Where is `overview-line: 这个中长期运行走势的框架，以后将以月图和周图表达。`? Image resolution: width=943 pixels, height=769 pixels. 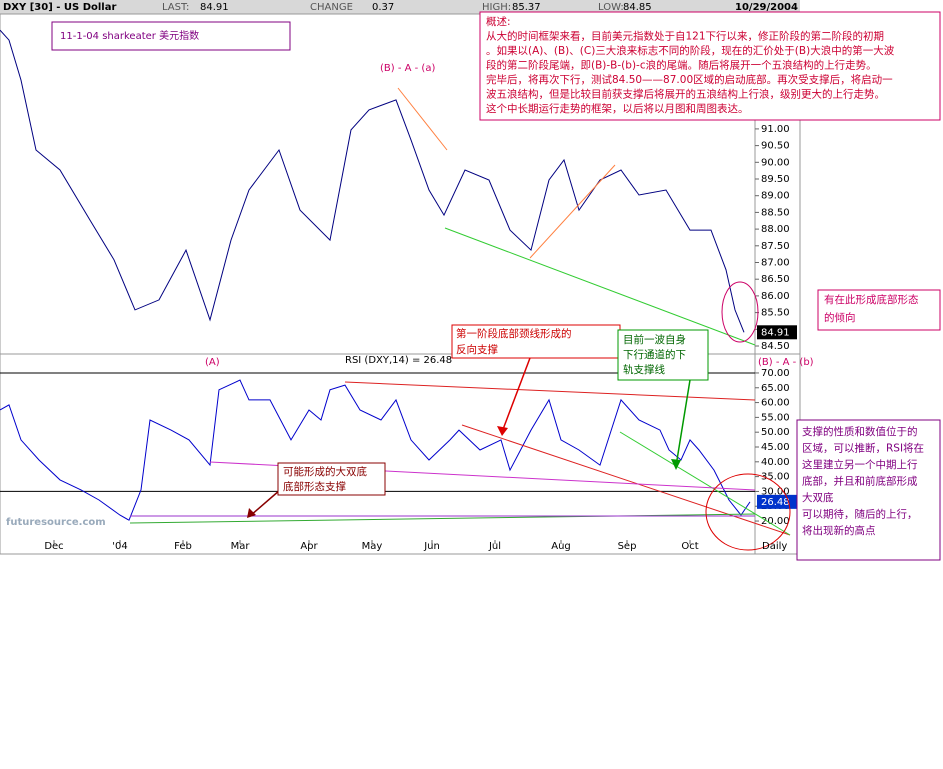 overview-line: 这个中长期运行走势的框架，以后将以月图和周图表达。 is located at coordinates (617, 108).